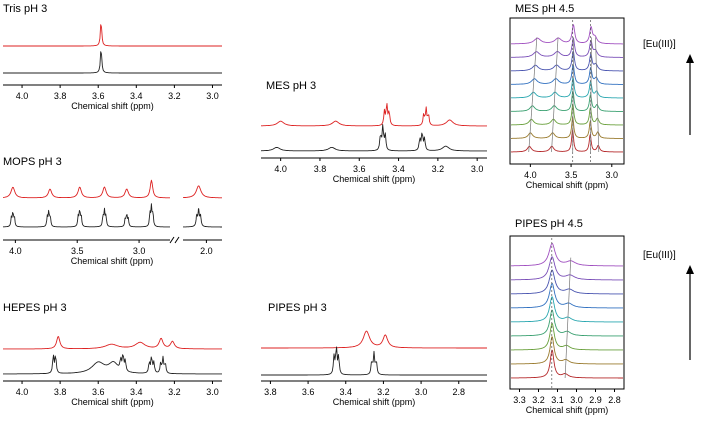 This screenshot has width=709, height=421. I want to click on tris-tick-label: 3.8, so click(60, 96).